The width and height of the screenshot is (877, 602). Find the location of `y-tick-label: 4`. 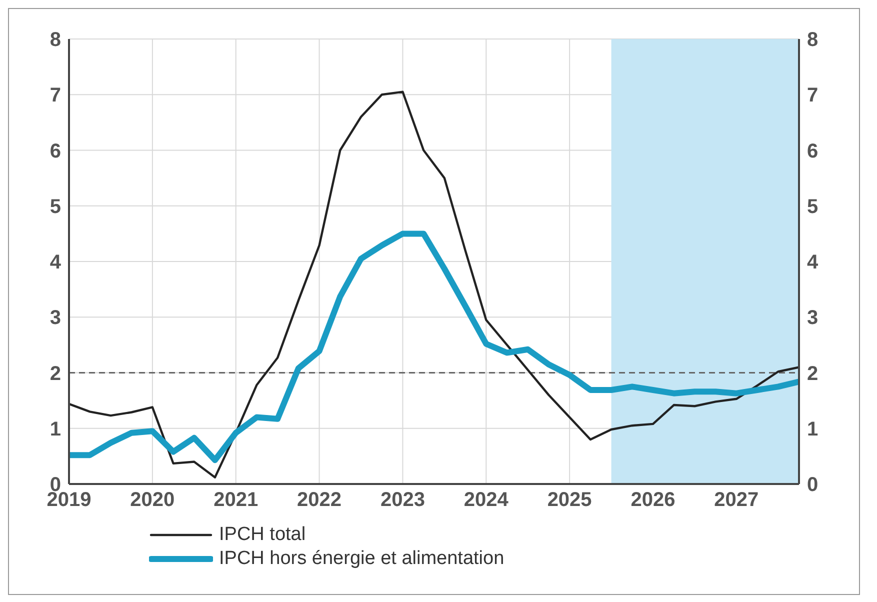

y-tick-label: 4 is located at coordinates (56, 263).